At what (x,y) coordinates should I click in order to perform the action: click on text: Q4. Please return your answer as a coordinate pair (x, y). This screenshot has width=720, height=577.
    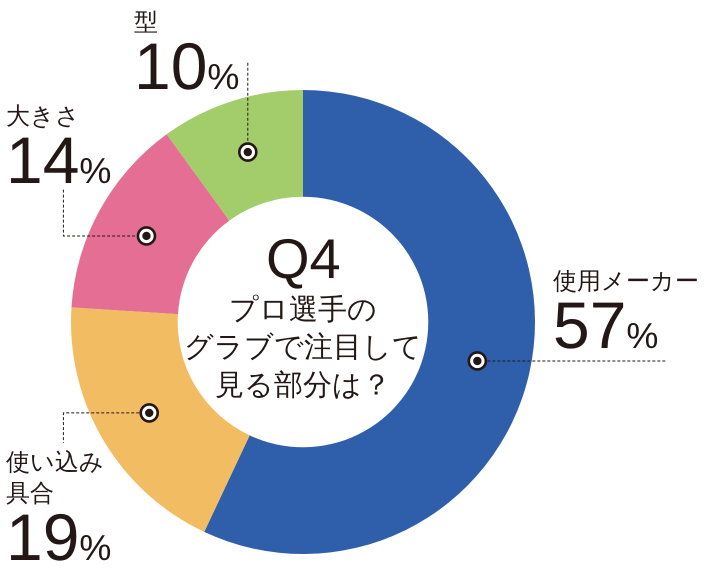
    Looking at the image, I should click on (303, 258).